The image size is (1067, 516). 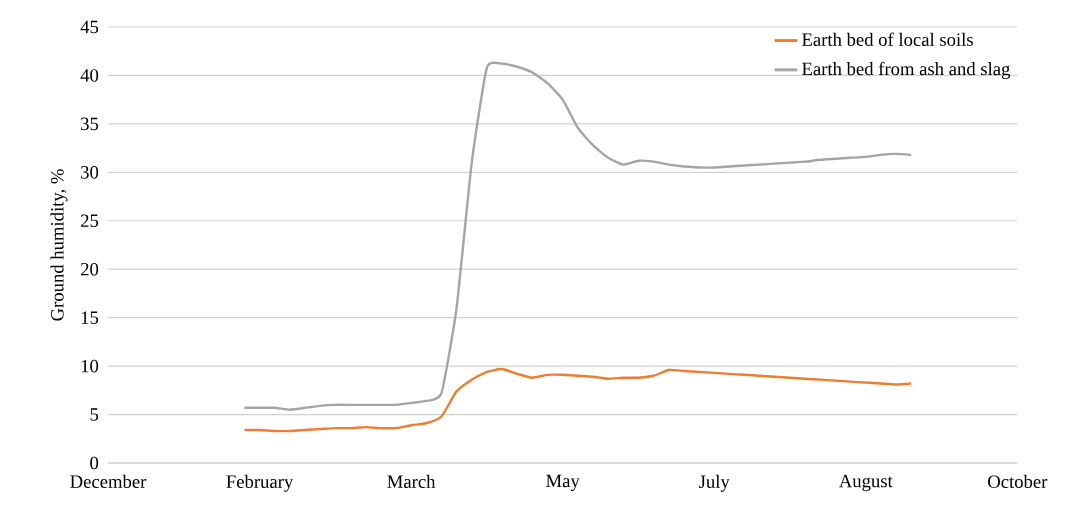 What do you see at coordinates (887, 39) in the screenshot?
I see `legend-label: Earth bed of local soils` at bounding box center [887, 39].